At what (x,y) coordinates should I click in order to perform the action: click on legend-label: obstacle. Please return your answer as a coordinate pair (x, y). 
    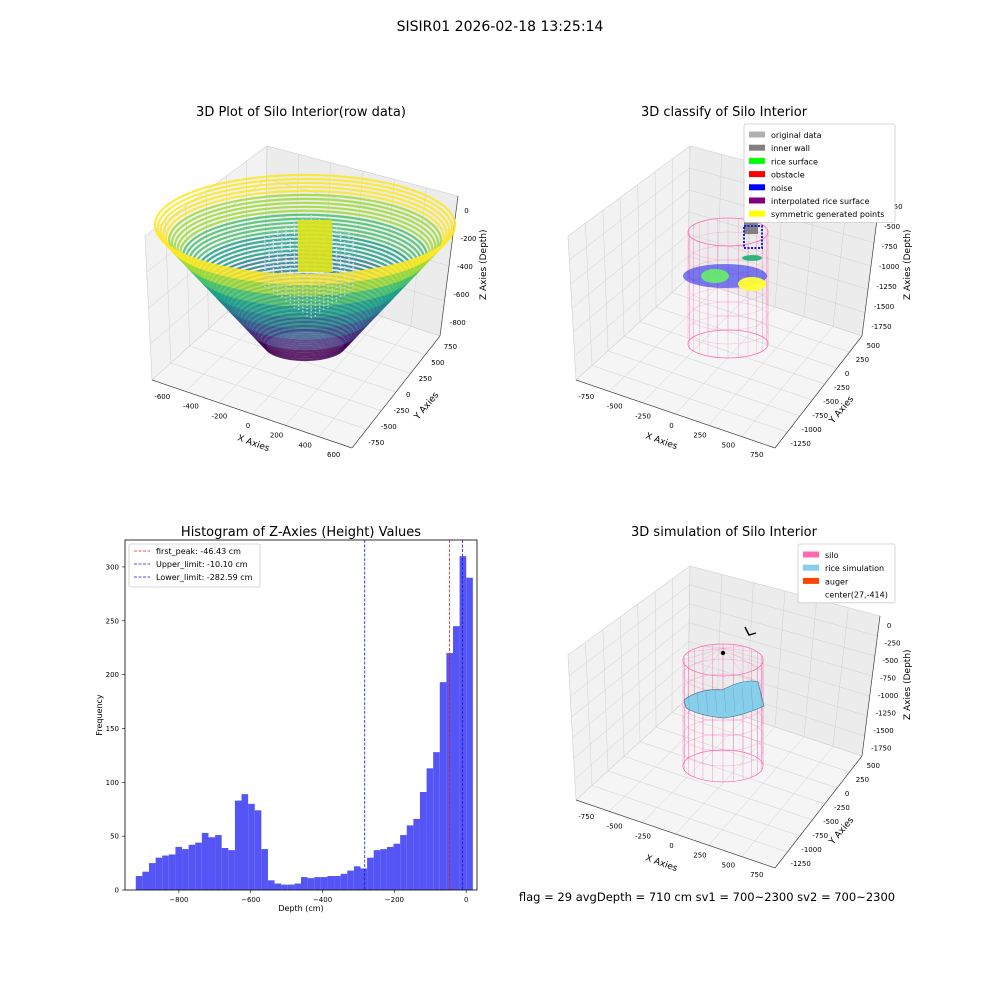
    Looking at the image, I should click on (788, 175).